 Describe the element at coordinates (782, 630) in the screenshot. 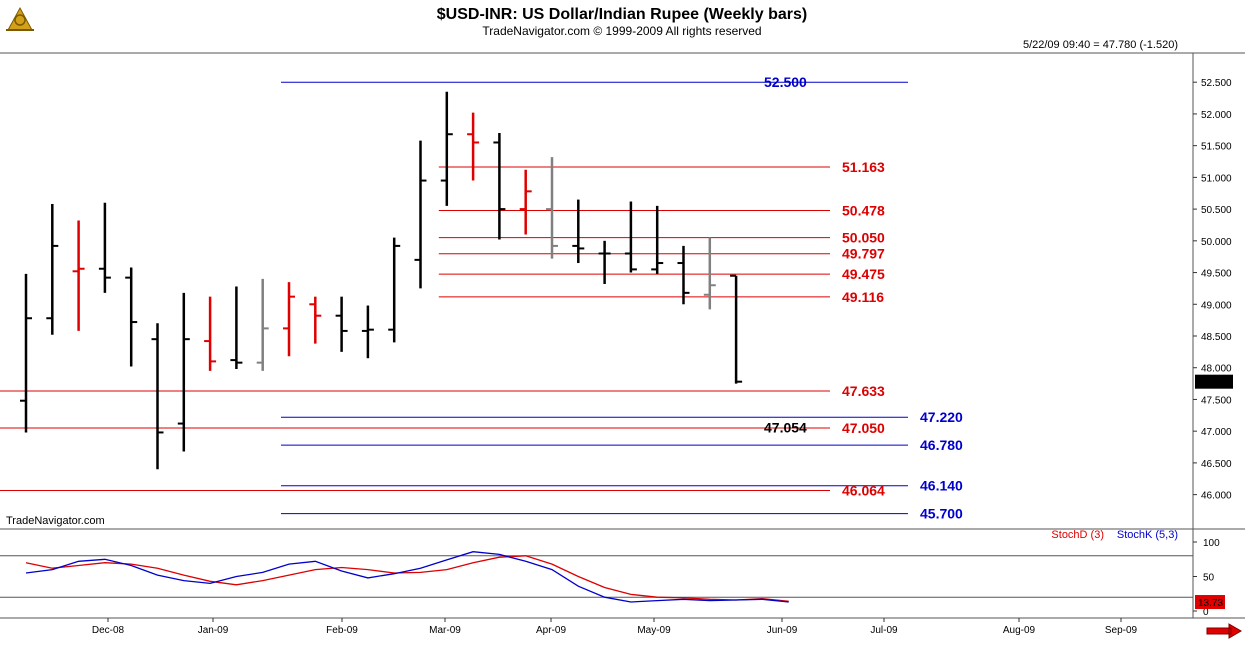

I see `date-tick-label: Jun-09` at that location.